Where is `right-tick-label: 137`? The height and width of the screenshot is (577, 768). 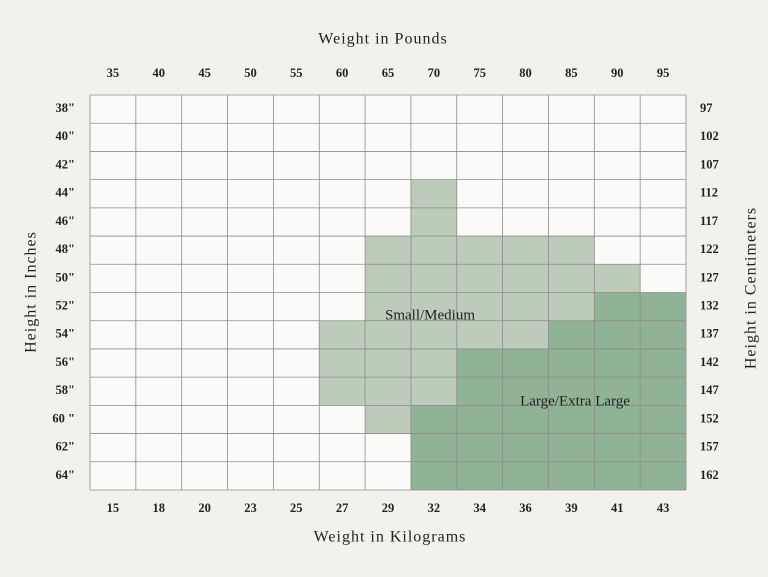 right-tick-label: 137 is located at coordinates (709, 334).